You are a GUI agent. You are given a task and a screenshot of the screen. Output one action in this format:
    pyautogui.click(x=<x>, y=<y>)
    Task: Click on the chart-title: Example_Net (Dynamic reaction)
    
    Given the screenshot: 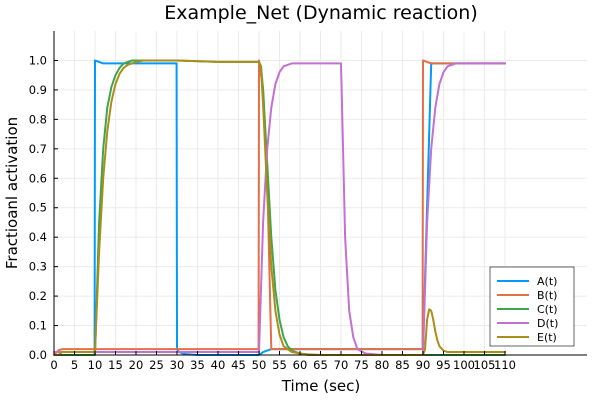 What is the action you would take?
    pyautogui.click(x=321, y=13)
    